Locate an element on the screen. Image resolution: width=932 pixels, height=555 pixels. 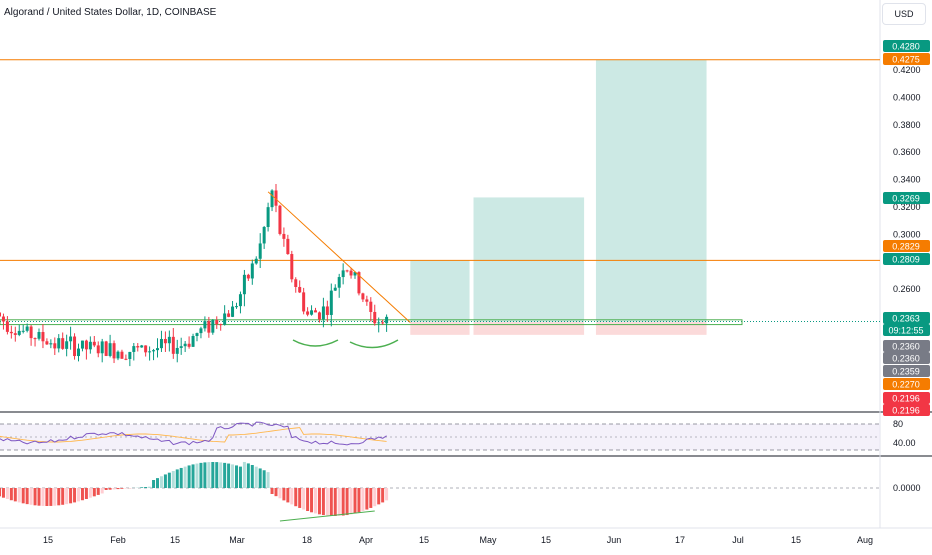
price-tick-label: 0.3600 is located at coordinates (907, 152).